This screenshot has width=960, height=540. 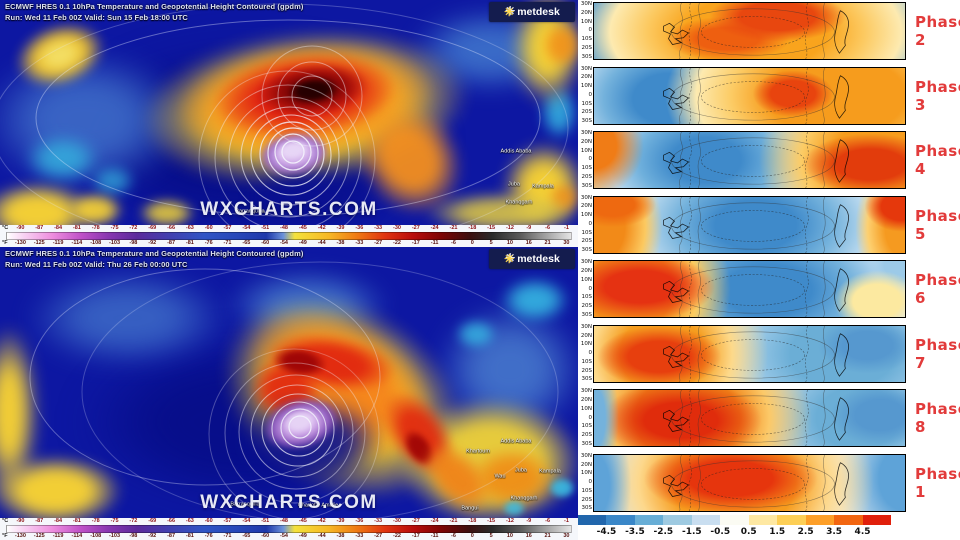 What do you see at coordinates (548, 228) in the screenshot?
I see `scale-tick-value: -6` at bounding box center [548, 228].